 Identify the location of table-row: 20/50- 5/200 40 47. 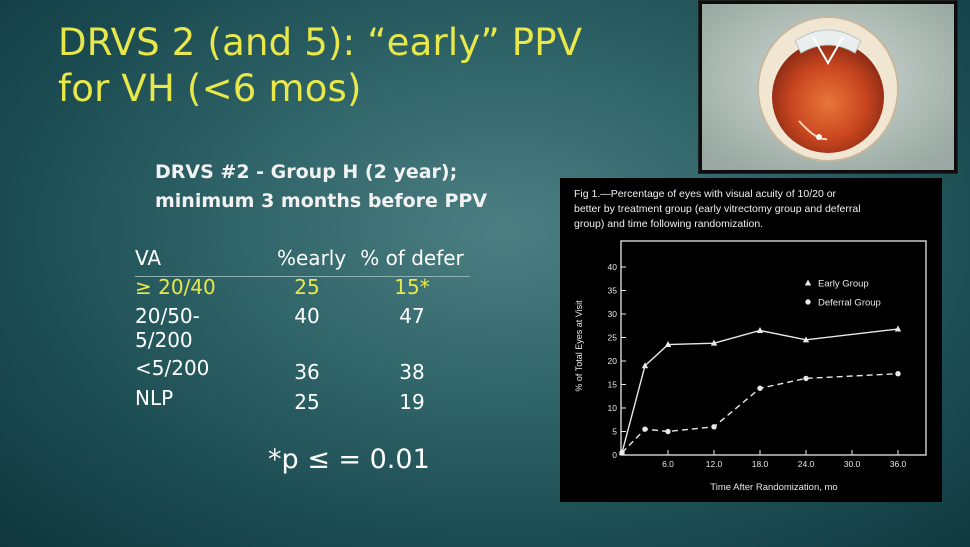
(302, 329).